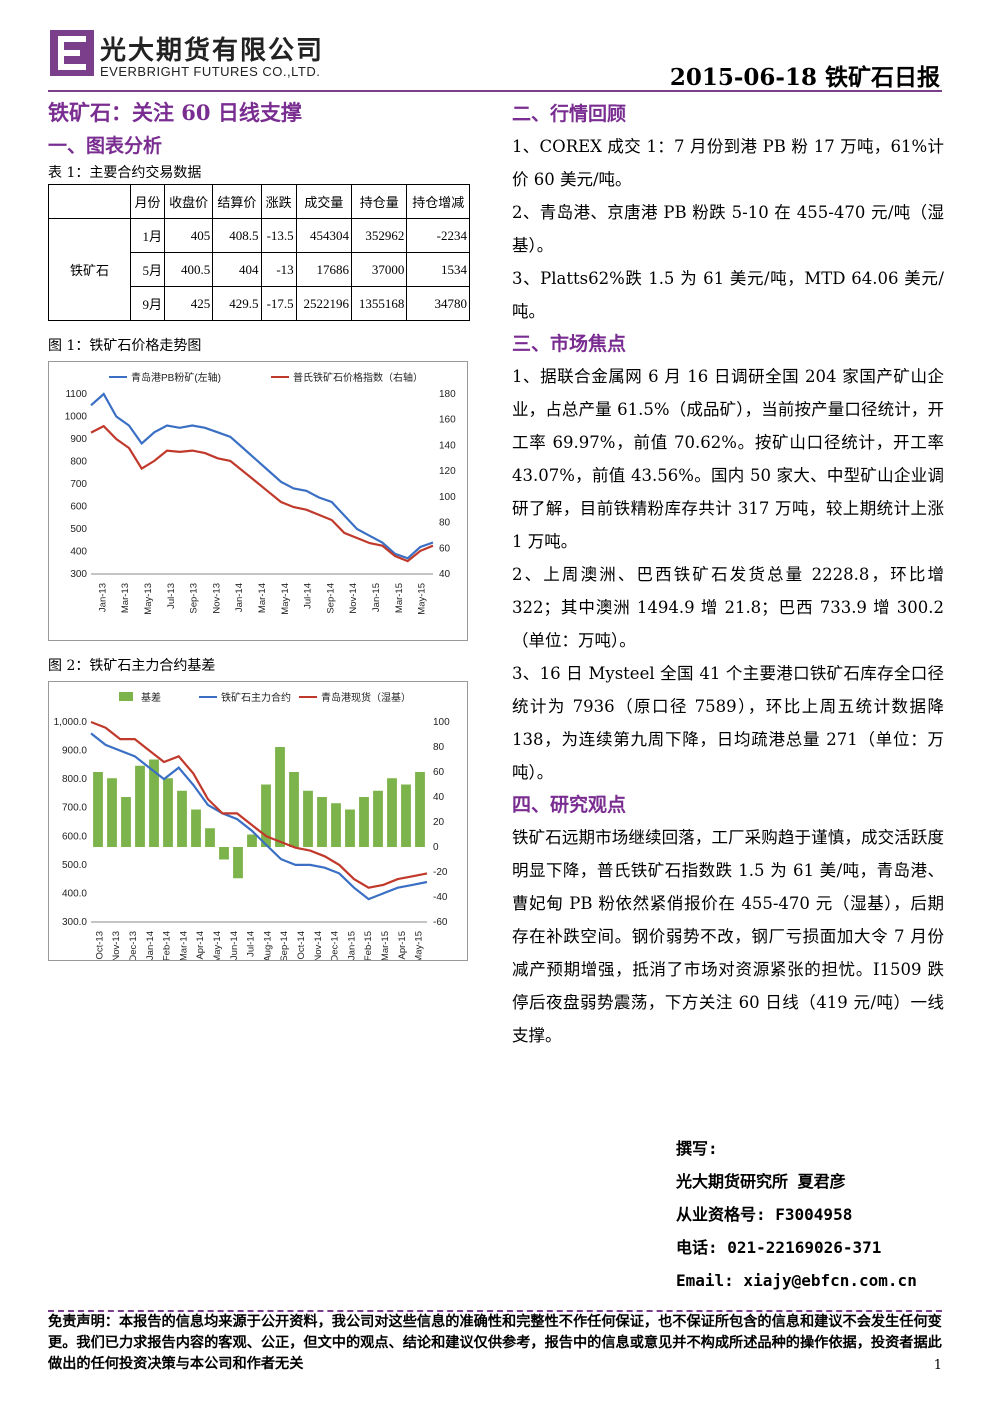 Image resolution: width=992 pixels, height=1403 pixels. What do you see at coordinates (237, 269) in the screenshot?
I see `table-cell: 404` at bounding box center [237, 269].